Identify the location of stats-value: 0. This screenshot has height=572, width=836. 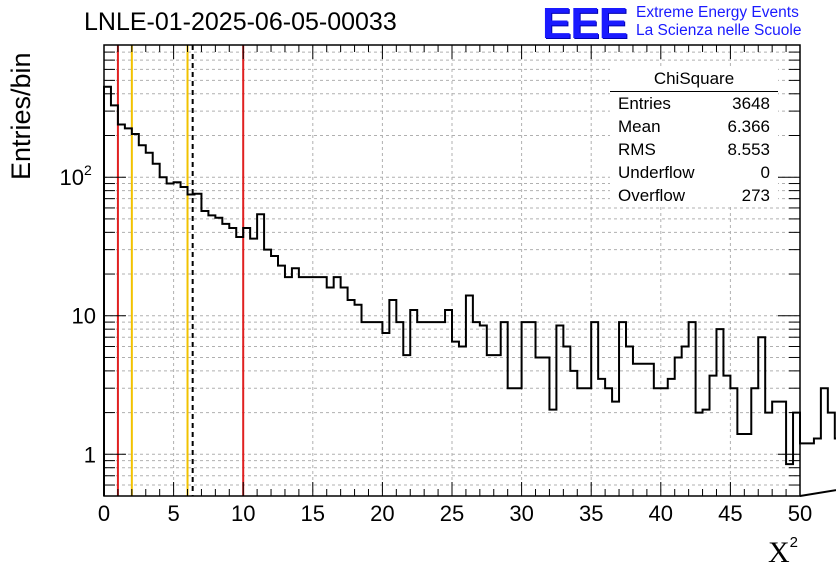
(765, 172).